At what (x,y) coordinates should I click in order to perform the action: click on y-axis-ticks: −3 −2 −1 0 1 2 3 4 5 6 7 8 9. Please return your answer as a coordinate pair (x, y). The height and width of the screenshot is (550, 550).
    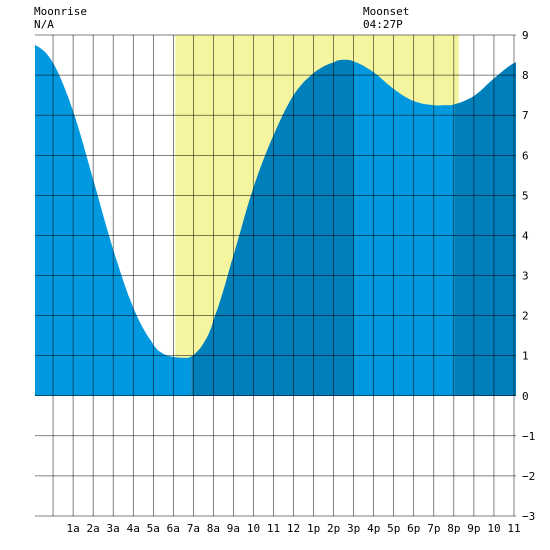
    Looking at the image, I should click on (528, 276).